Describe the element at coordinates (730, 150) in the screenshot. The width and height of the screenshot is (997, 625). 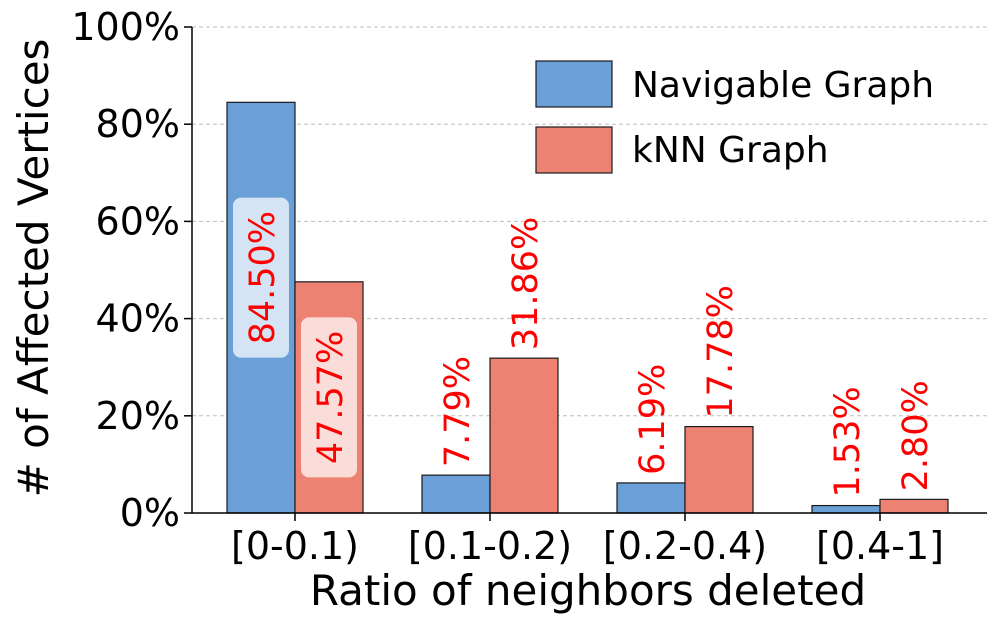
I see `legend-label-knn: kNN Graph` at that location.